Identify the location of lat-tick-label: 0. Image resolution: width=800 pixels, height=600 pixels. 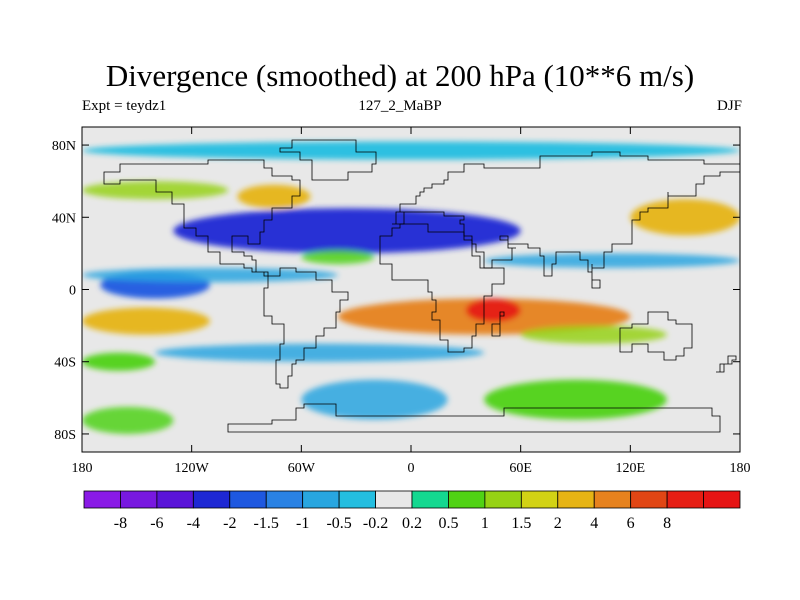
(72, 291).